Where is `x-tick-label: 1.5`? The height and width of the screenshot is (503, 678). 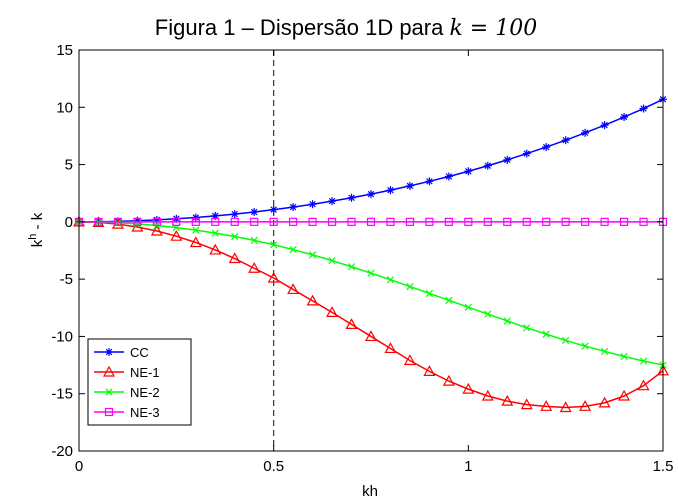 x-tick-label: 1.5 is located at coordinates (663, 466).